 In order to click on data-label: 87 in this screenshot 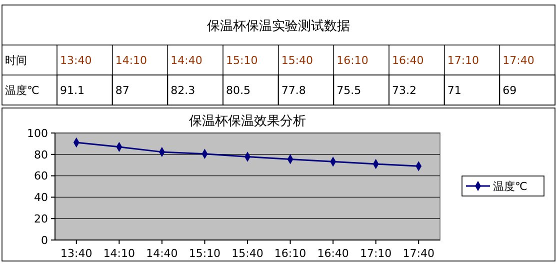, I will do `click(122, 90)`.